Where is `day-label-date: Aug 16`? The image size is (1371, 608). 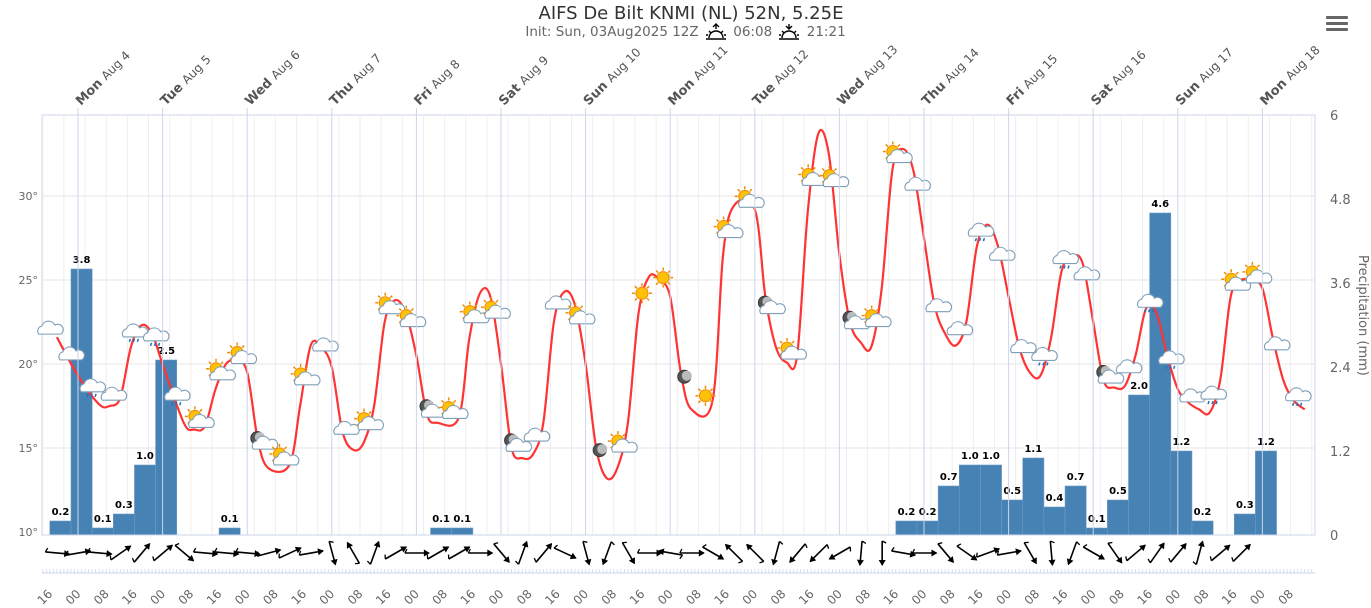
day-label-date: Aug 16 is located at coordinates (1129, 68).